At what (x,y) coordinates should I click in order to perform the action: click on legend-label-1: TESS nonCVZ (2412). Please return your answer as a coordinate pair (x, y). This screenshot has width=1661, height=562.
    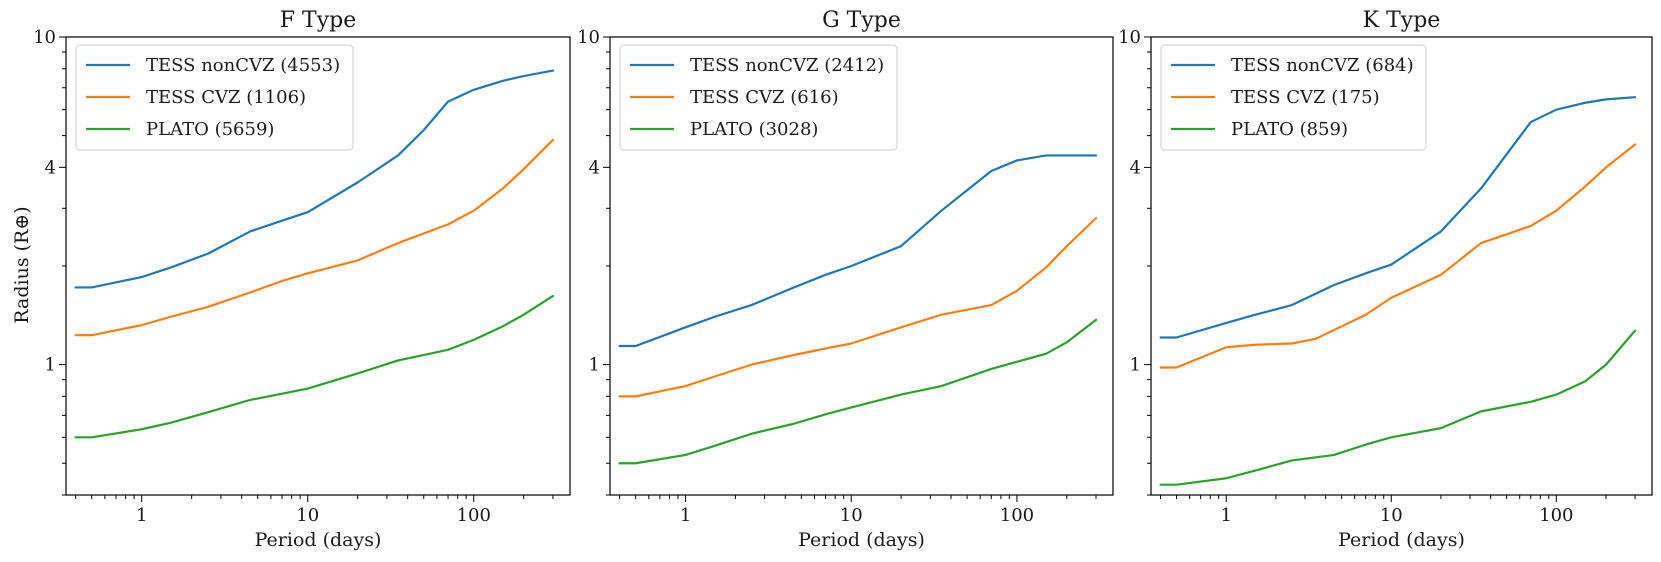
    Looking at the image, I should click on (787, 65).